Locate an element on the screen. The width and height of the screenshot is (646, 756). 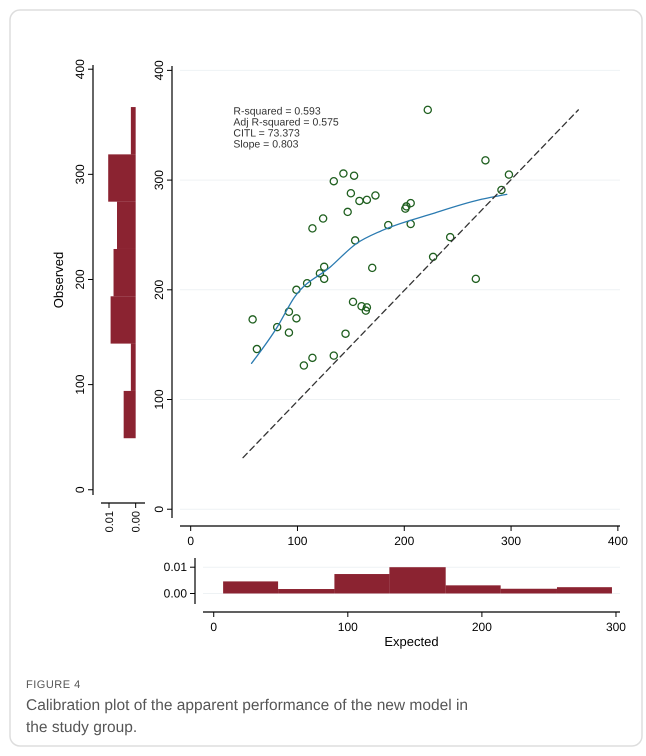
x-axis-title: Expected is located at coordinates (411, 641).